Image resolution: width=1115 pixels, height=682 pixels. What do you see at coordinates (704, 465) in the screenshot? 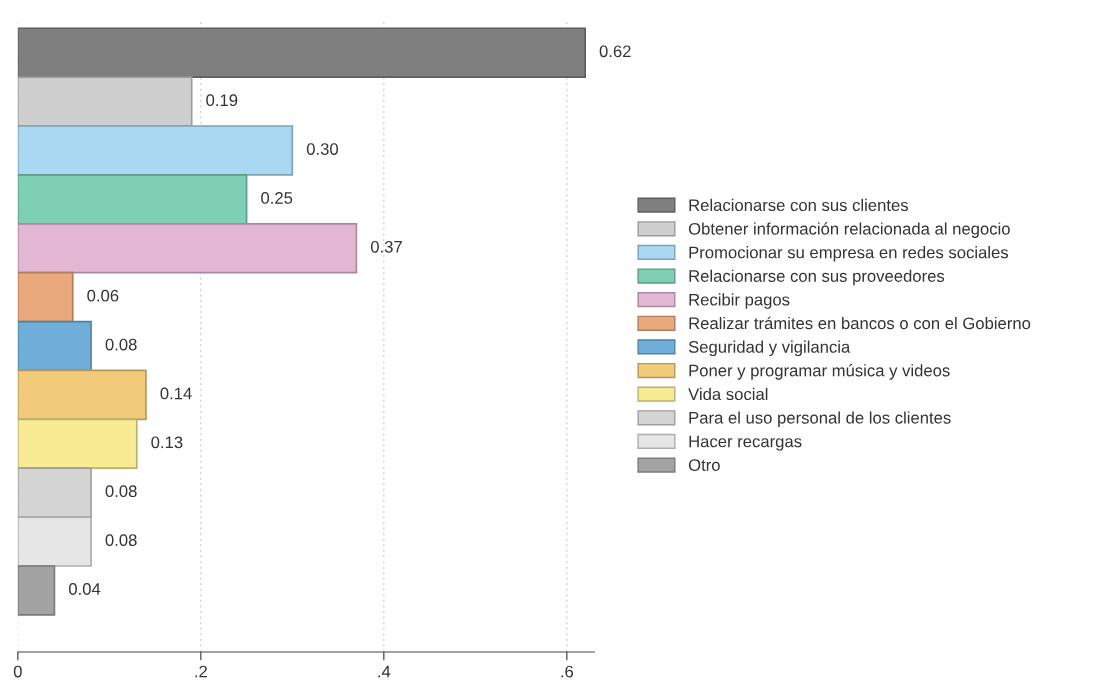
I see `legend-label: Otro` at bounding box center [704, 465].